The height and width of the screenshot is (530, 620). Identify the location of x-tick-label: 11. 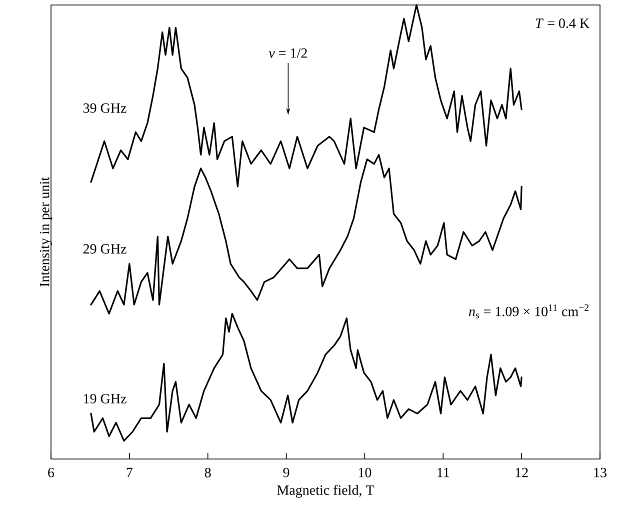
(444, 473).